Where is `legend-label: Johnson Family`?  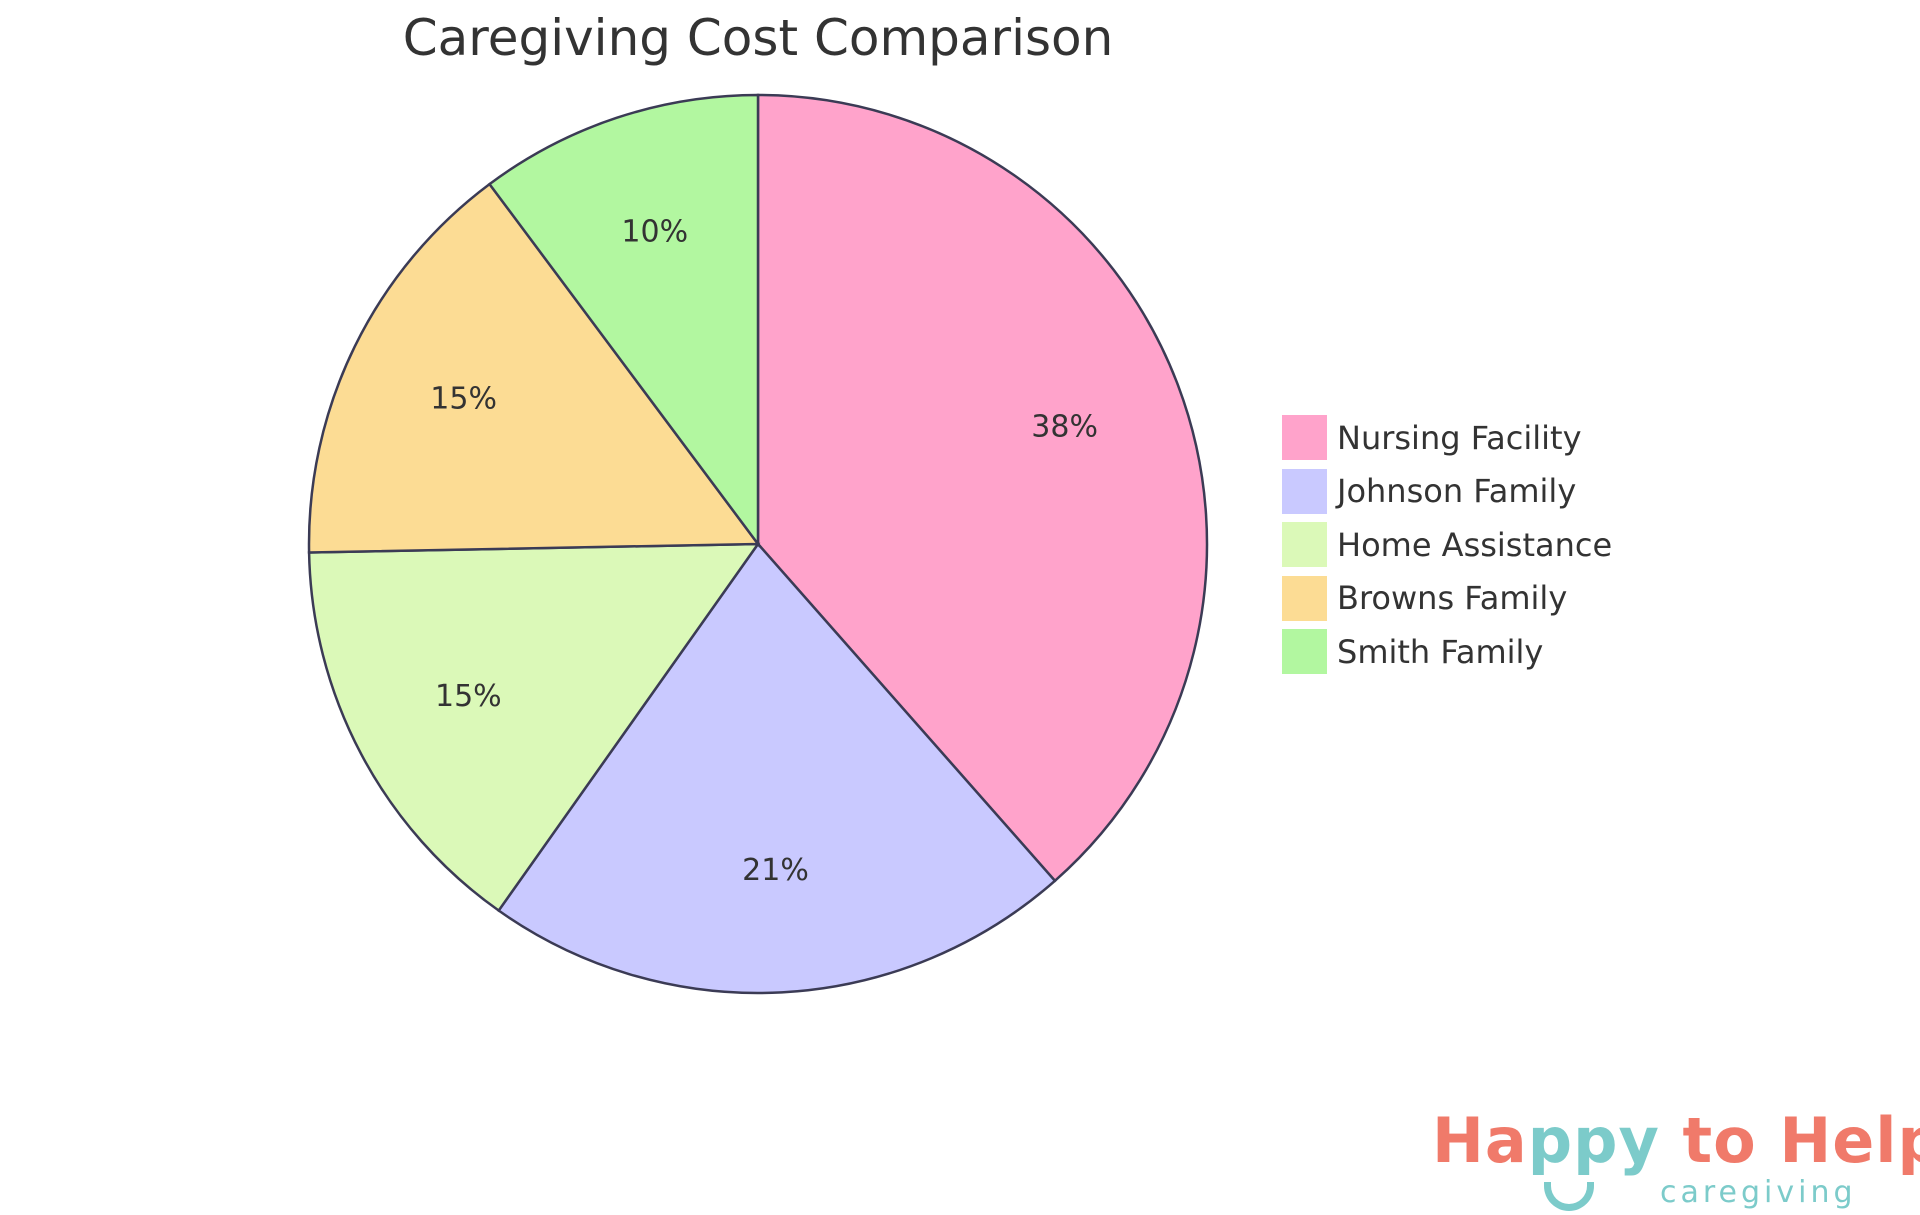
legend-label: Johnson Family is located at coordinates (1457, 491).